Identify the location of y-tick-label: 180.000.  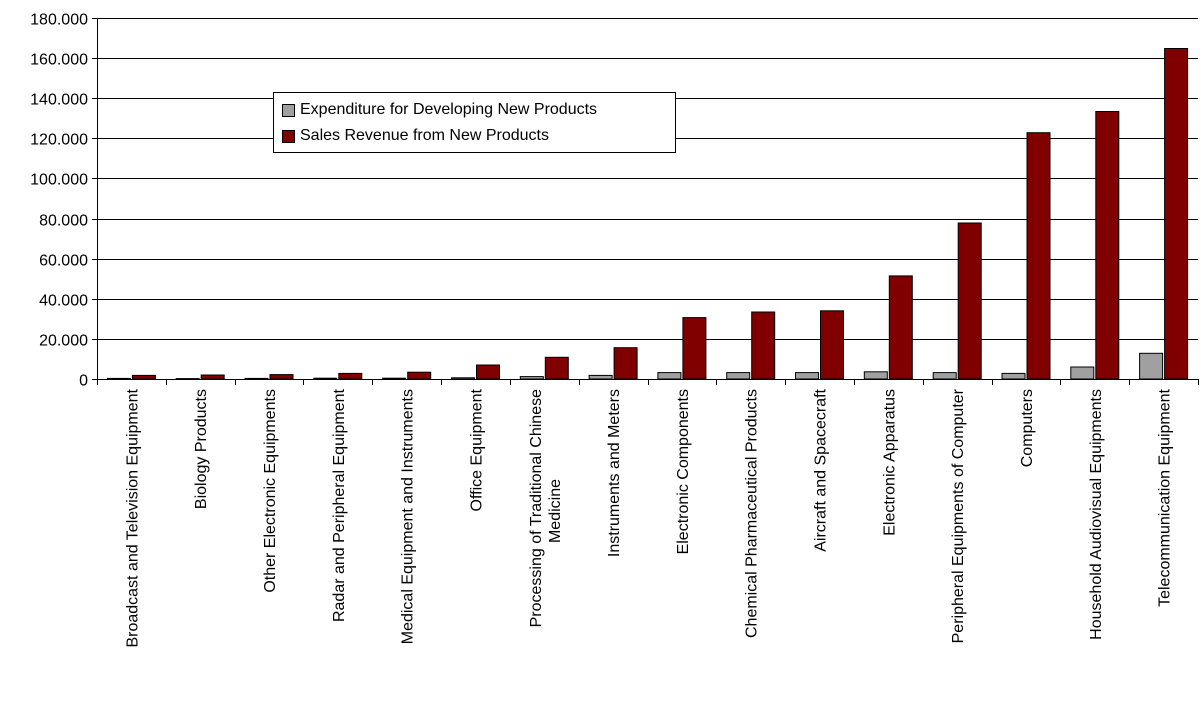
(59, 20).